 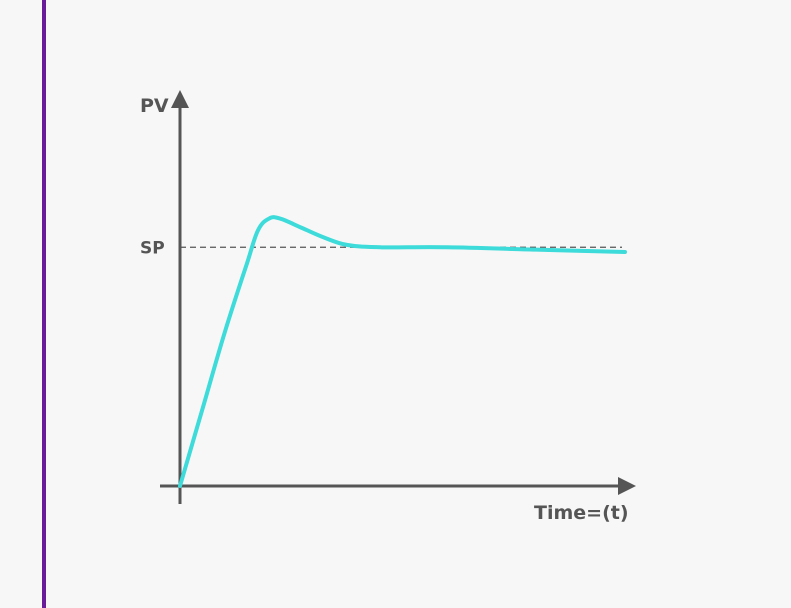 I want to click on left-accent-rule, so click(x=44, y=304).